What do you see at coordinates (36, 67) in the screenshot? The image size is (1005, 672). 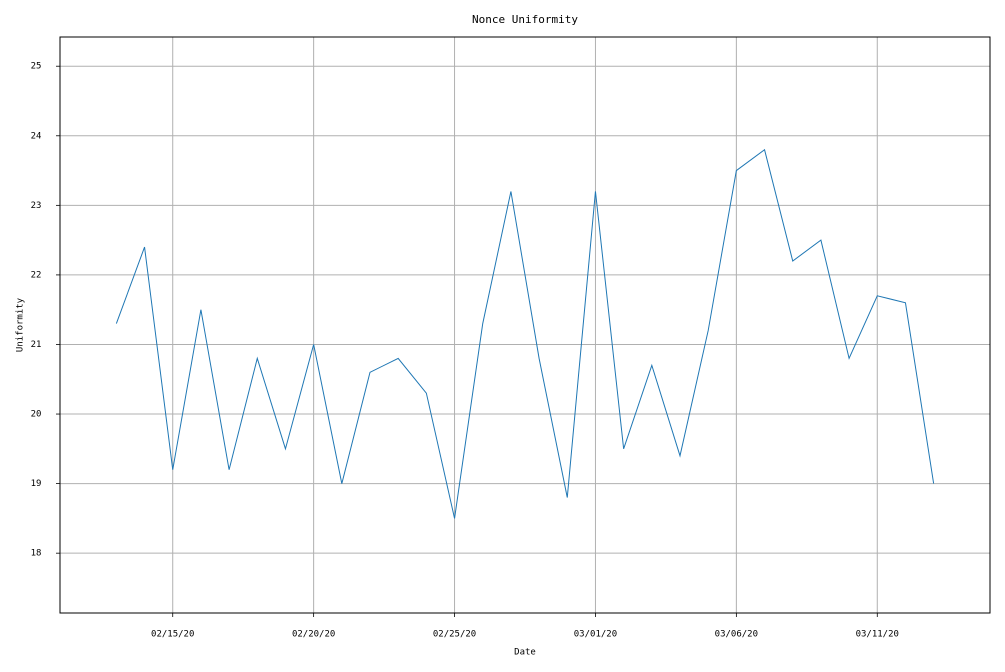 I see `y-tick-label: 25` at bounding box center [36, 67].